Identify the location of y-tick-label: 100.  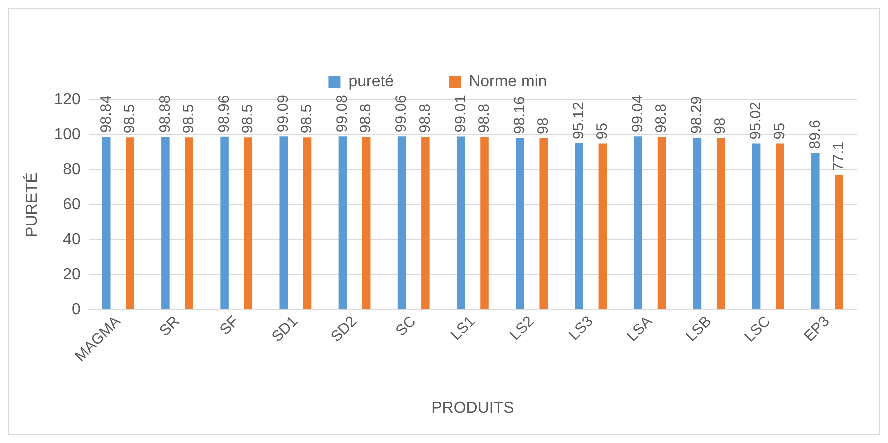
(67, 135).